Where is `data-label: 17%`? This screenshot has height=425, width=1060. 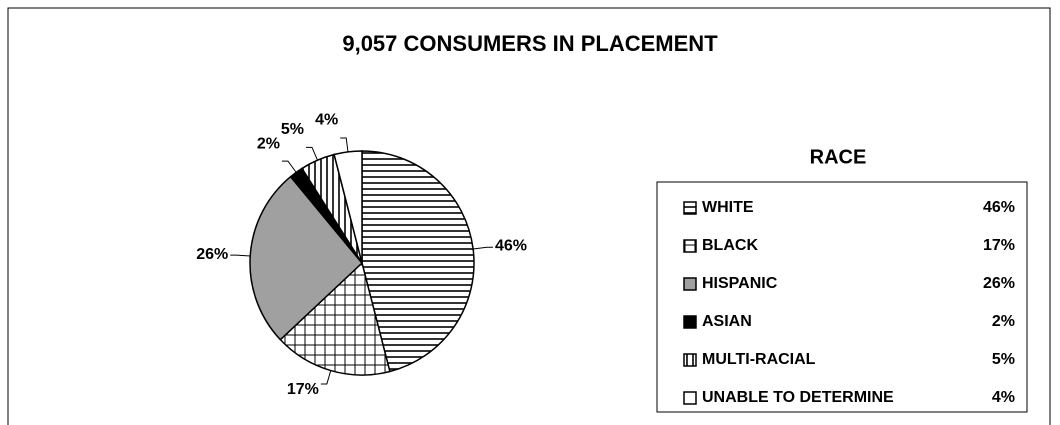
data-label: 17% is located at coordinates (303, 389).